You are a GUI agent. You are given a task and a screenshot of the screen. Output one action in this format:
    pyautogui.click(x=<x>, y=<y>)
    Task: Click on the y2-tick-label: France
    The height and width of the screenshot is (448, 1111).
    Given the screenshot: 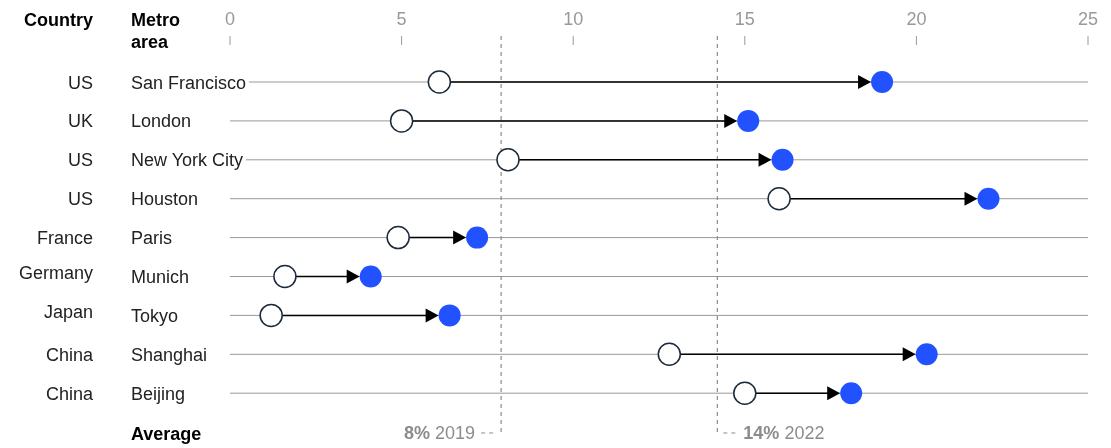 What is the action you would take?
    pyautogui.click(x=64, y=238)
    